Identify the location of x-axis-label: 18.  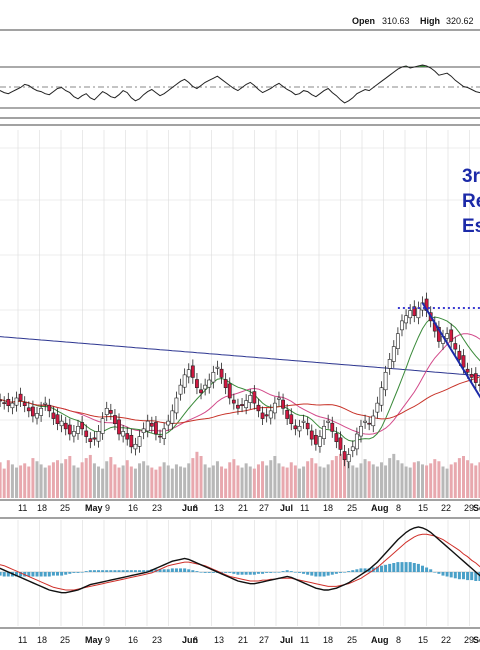
(328, 508).